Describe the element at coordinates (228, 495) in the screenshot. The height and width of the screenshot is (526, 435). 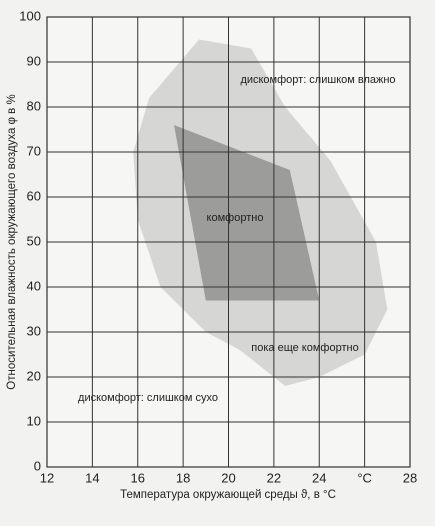
I see `x-axis-label: Температура окружающей среды ϑ, в °C` at that location.